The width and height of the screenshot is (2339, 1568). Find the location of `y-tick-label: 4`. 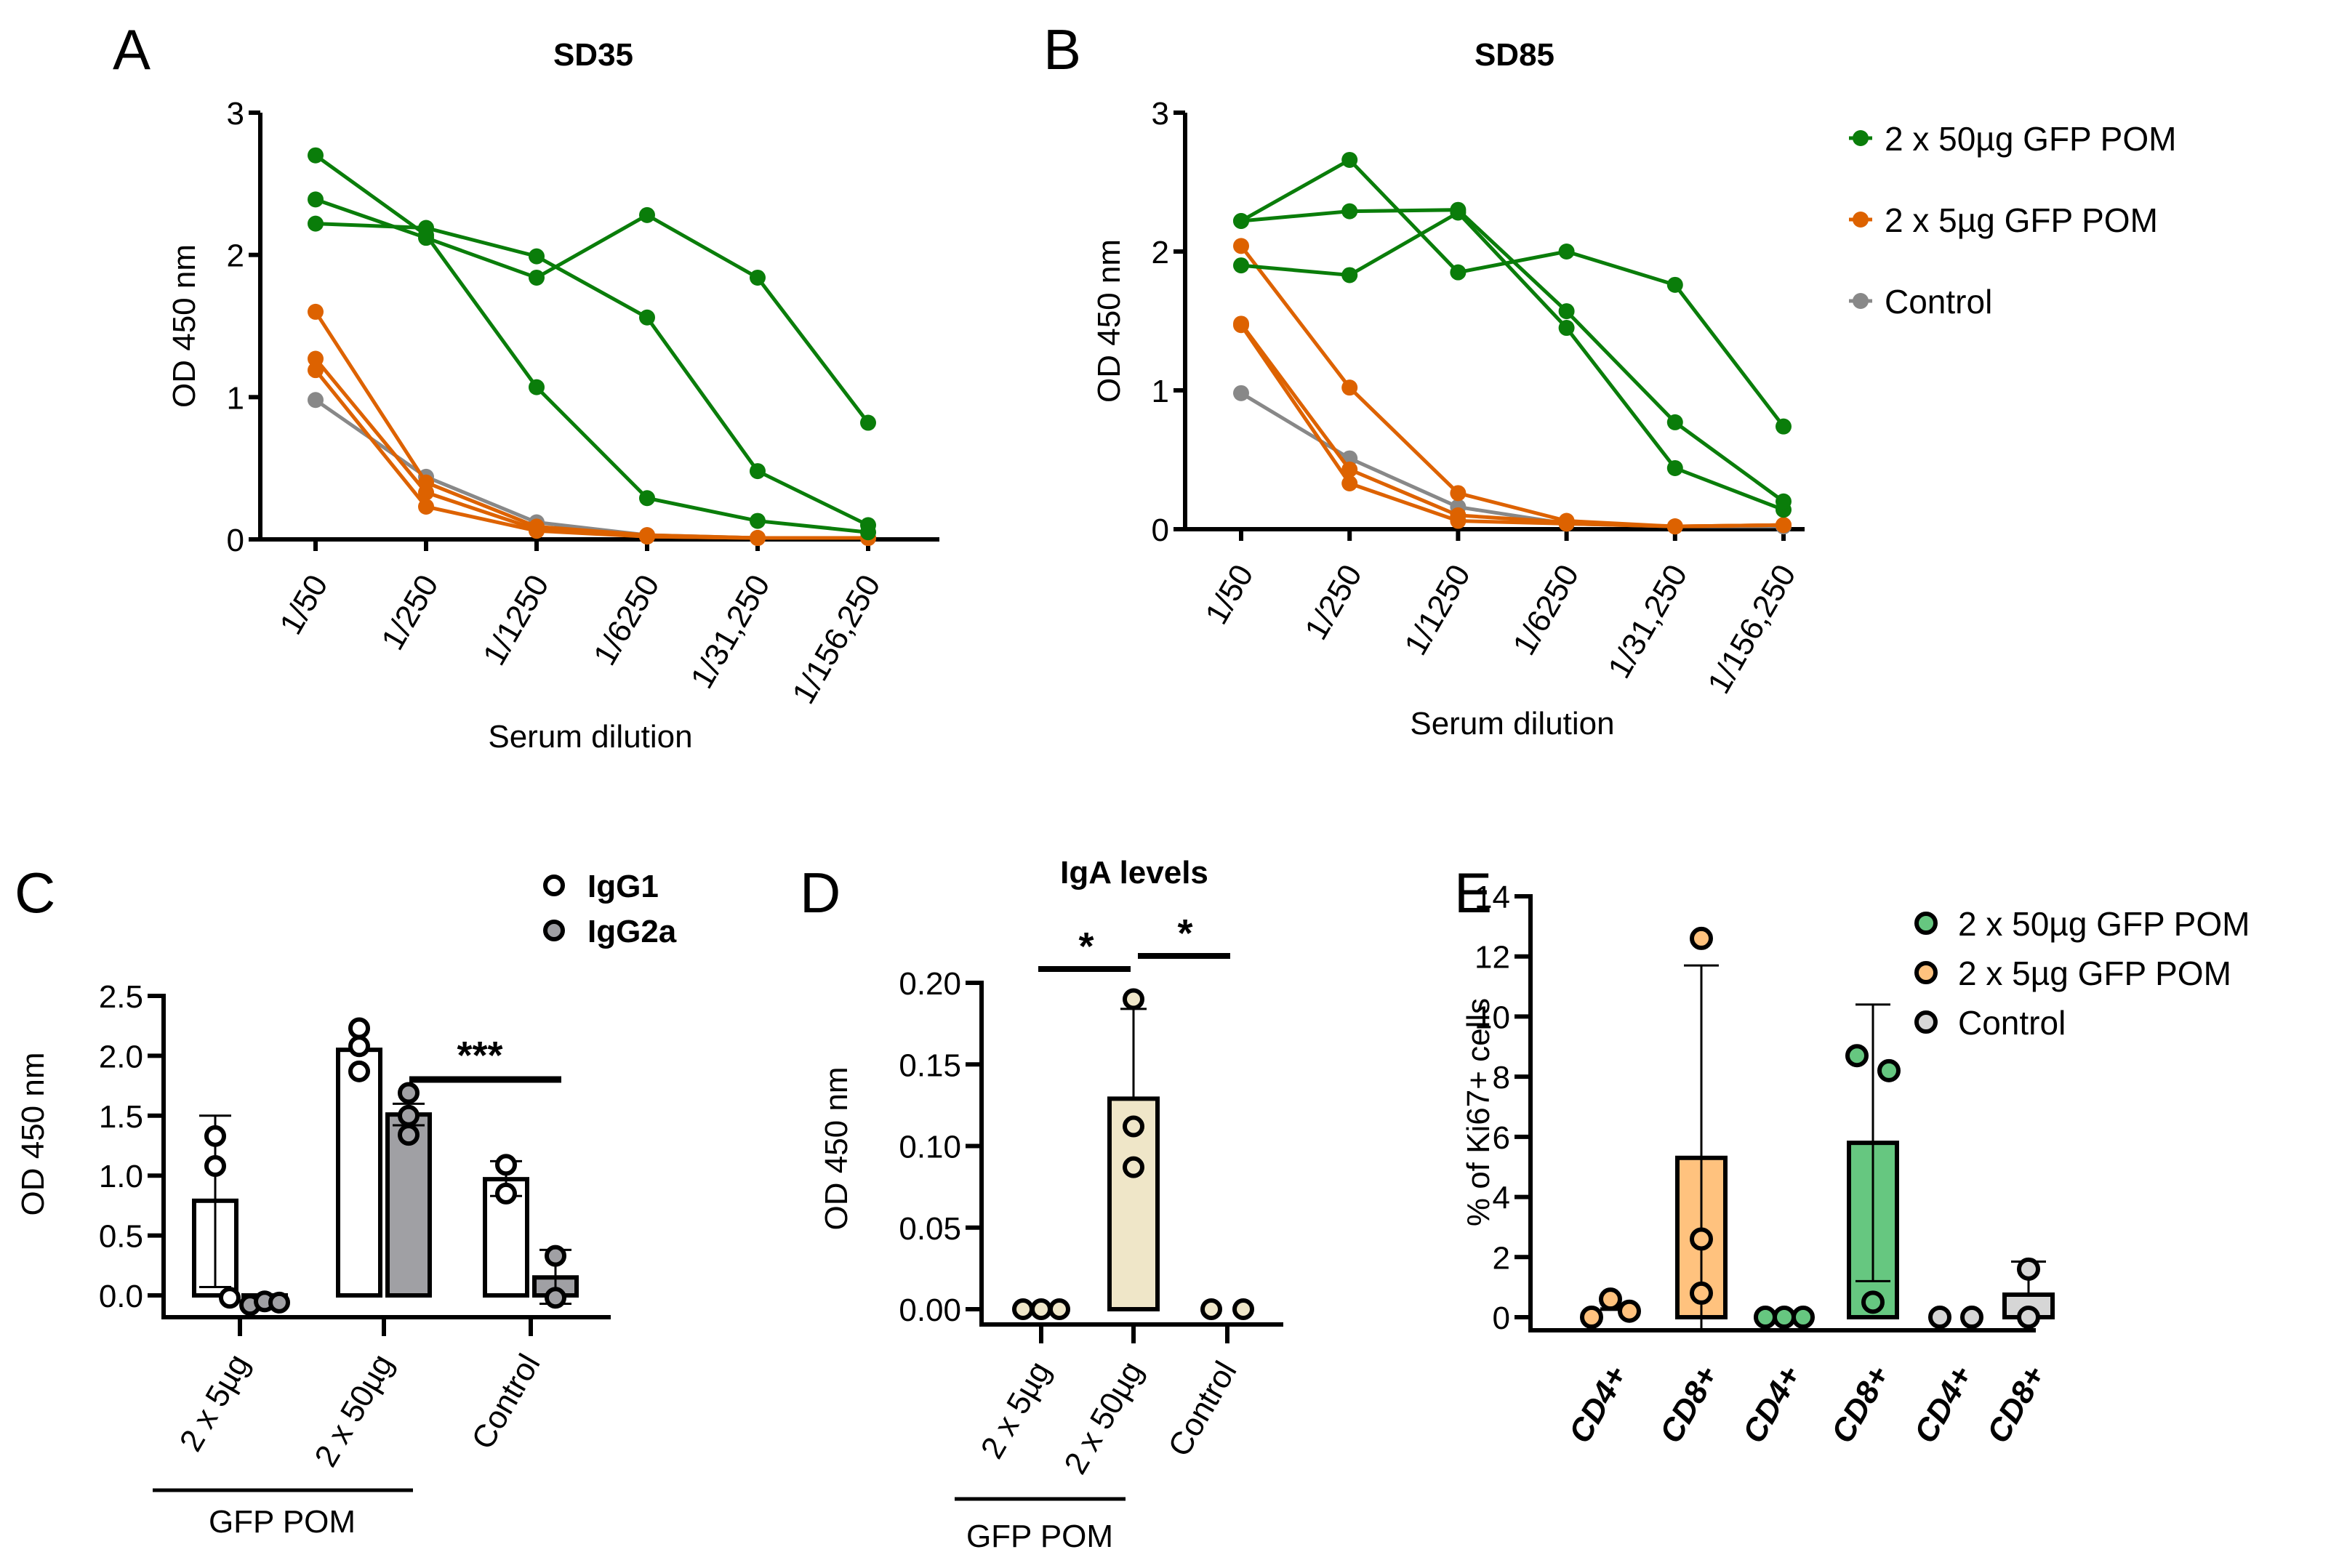

y-tick-label: 4 is located at coordinates (1502, 1198).